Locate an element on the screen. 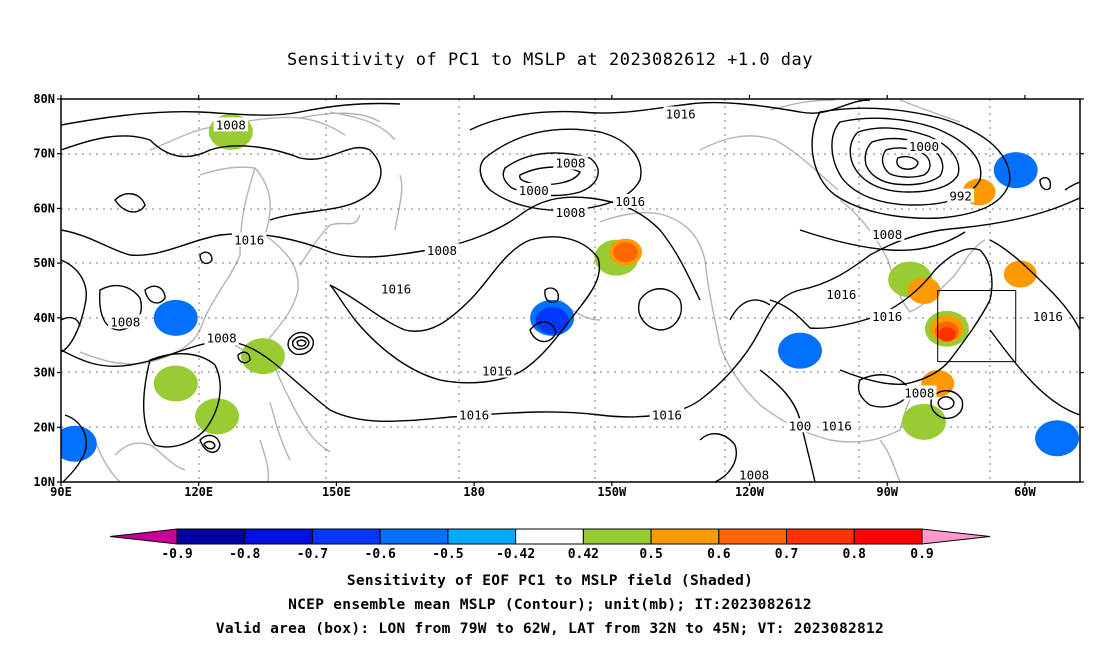  lat-tick-label: 40N is located at coordinates (44, 318).